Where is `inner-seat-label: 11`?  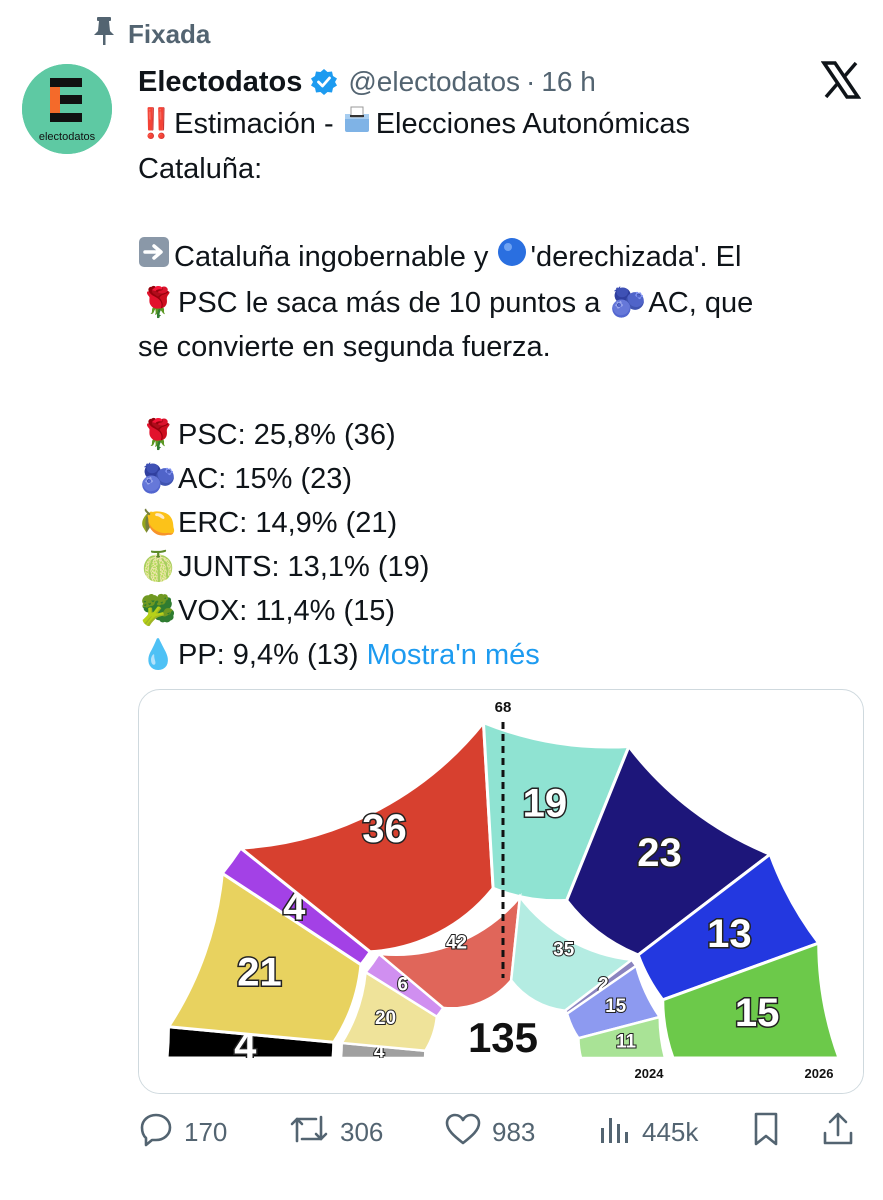 inner-seat-label: 11 is located at coordinates (626, 1042).